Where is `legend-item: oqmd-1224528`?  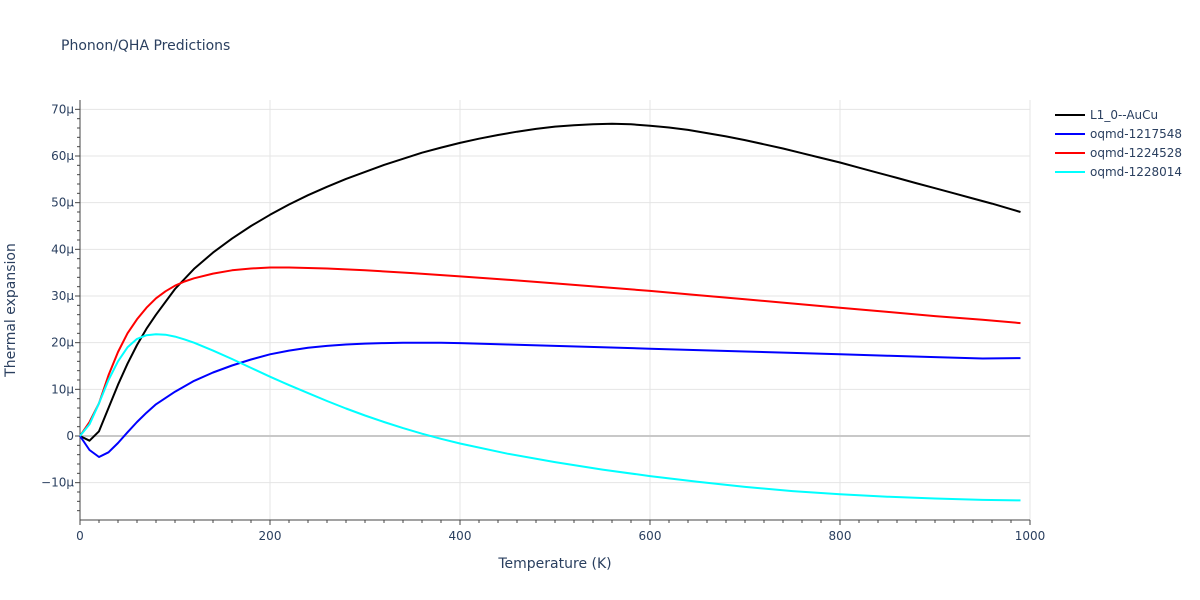 legend-item: oqmd-1224528 is located at coordinates (1118, 153).